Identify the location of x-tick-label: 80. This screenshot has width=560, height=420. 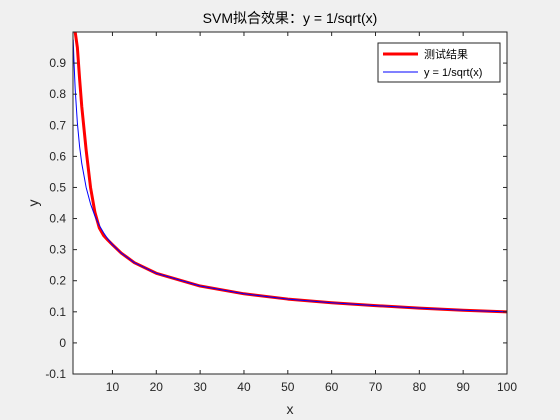
(420, 387).